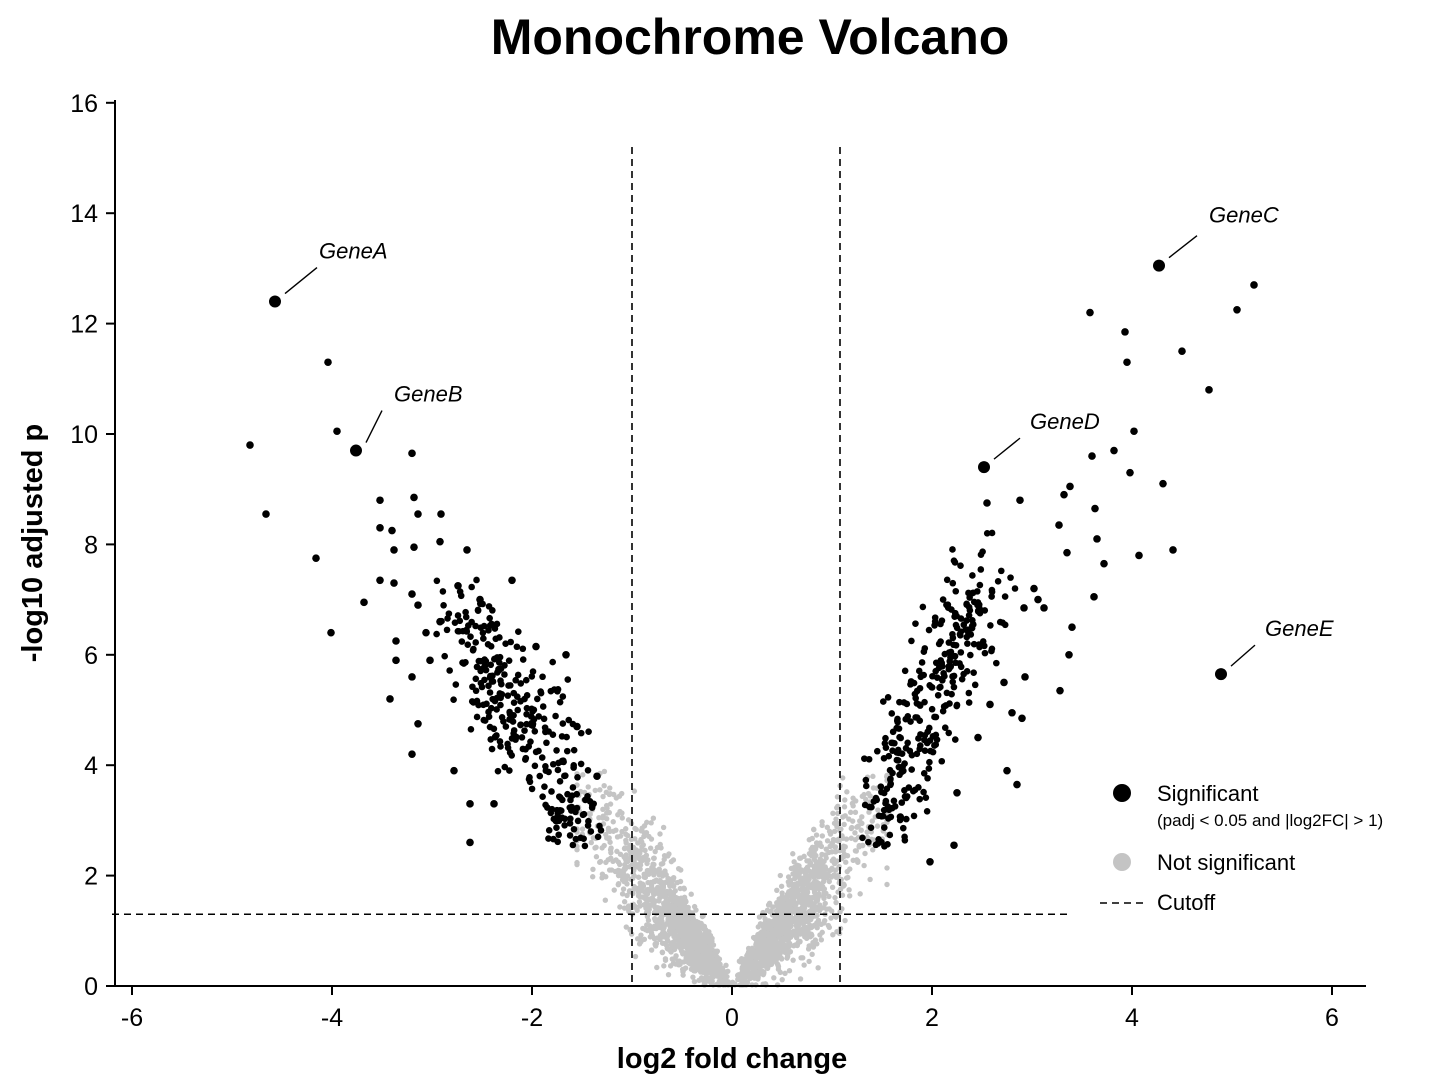  What do you see at coordinates (33, 543) in the screenshot?
I see `y-axis-label: -log10 adjusted p` at bounding box center [33, 543].